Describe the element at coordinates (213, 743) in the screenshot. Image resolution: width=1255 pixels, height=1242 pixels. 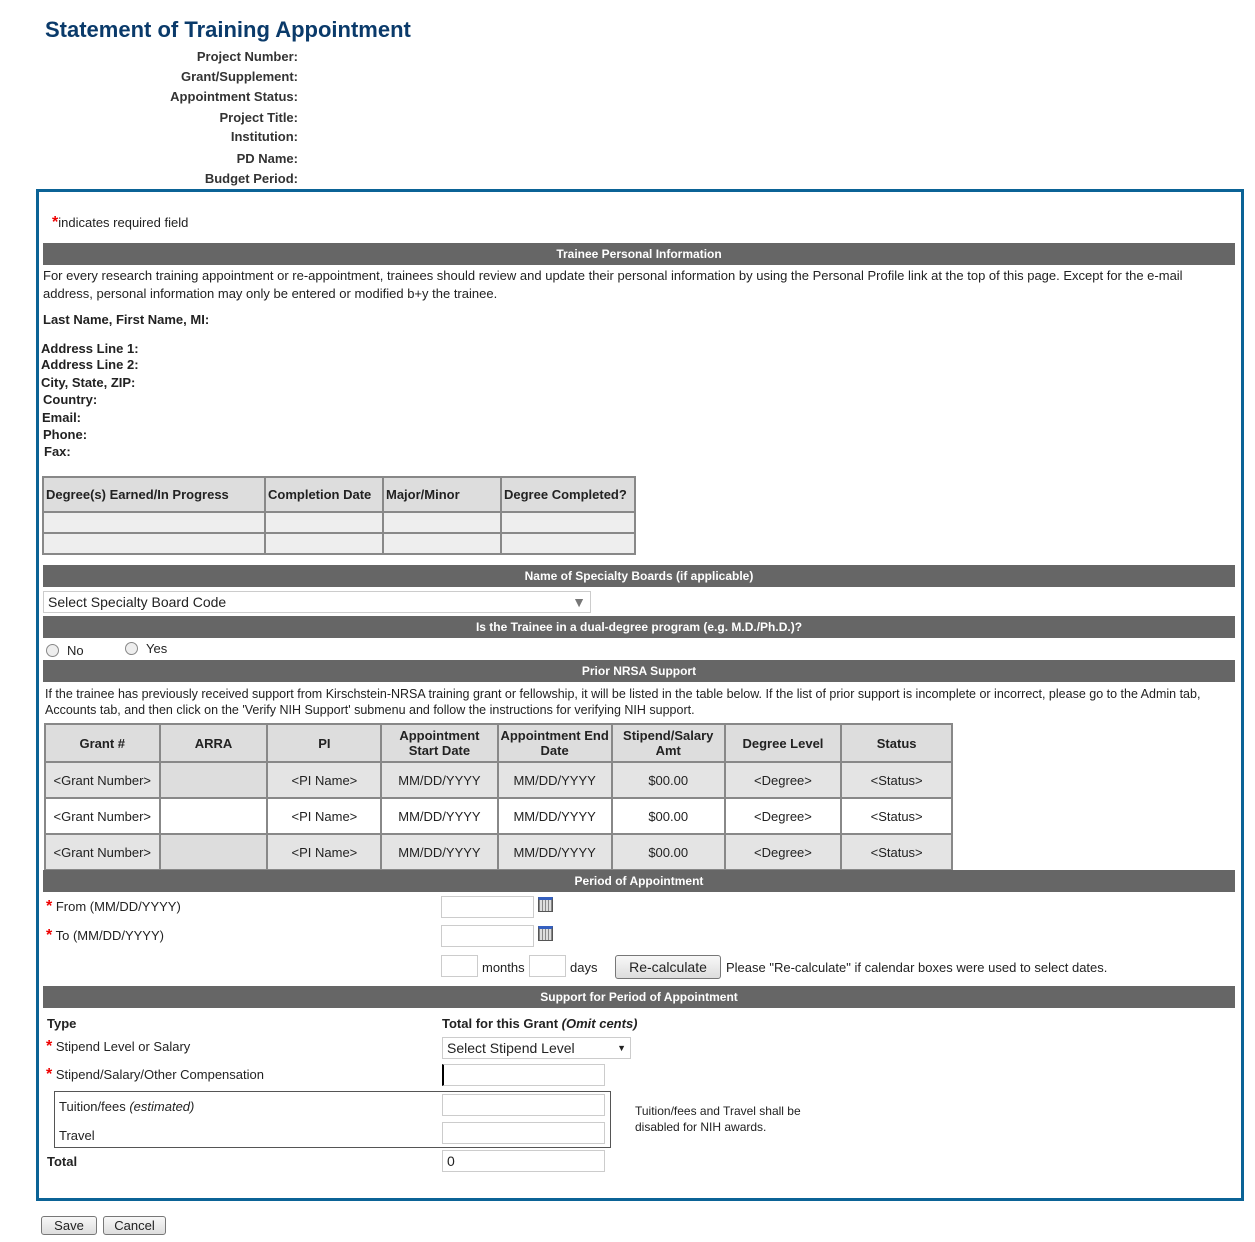
I see `column-header: ARRA` at that location.